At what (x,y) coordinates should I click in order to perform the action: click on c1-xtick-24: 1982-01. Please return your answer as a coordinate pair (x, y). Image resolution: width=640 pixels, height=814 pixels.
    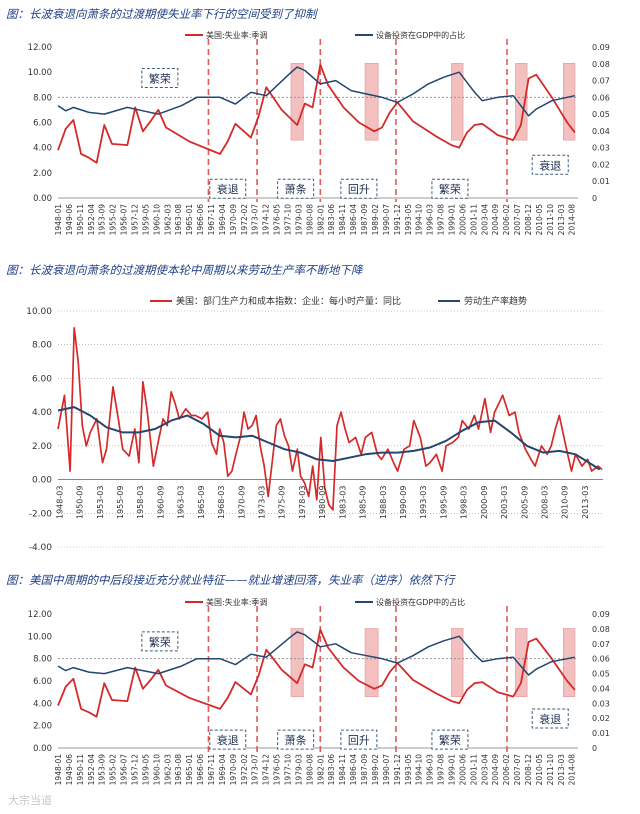
    Looking at the image, I should click on (320, 220).